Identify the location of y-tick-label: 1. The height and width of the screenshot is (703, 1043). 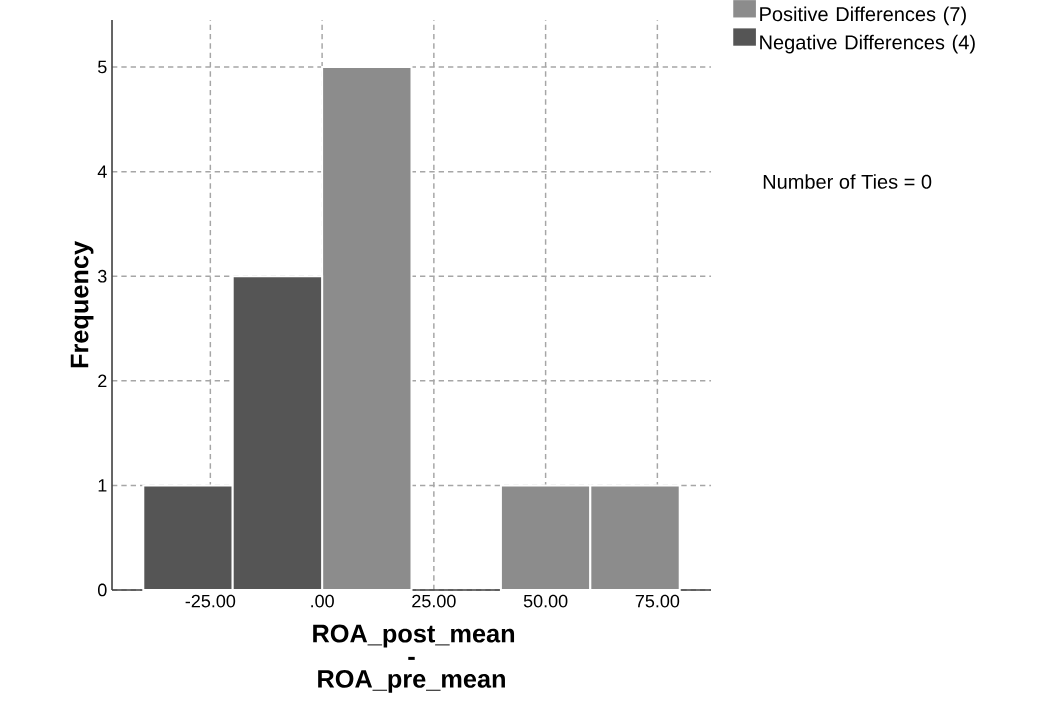
(102, 485).